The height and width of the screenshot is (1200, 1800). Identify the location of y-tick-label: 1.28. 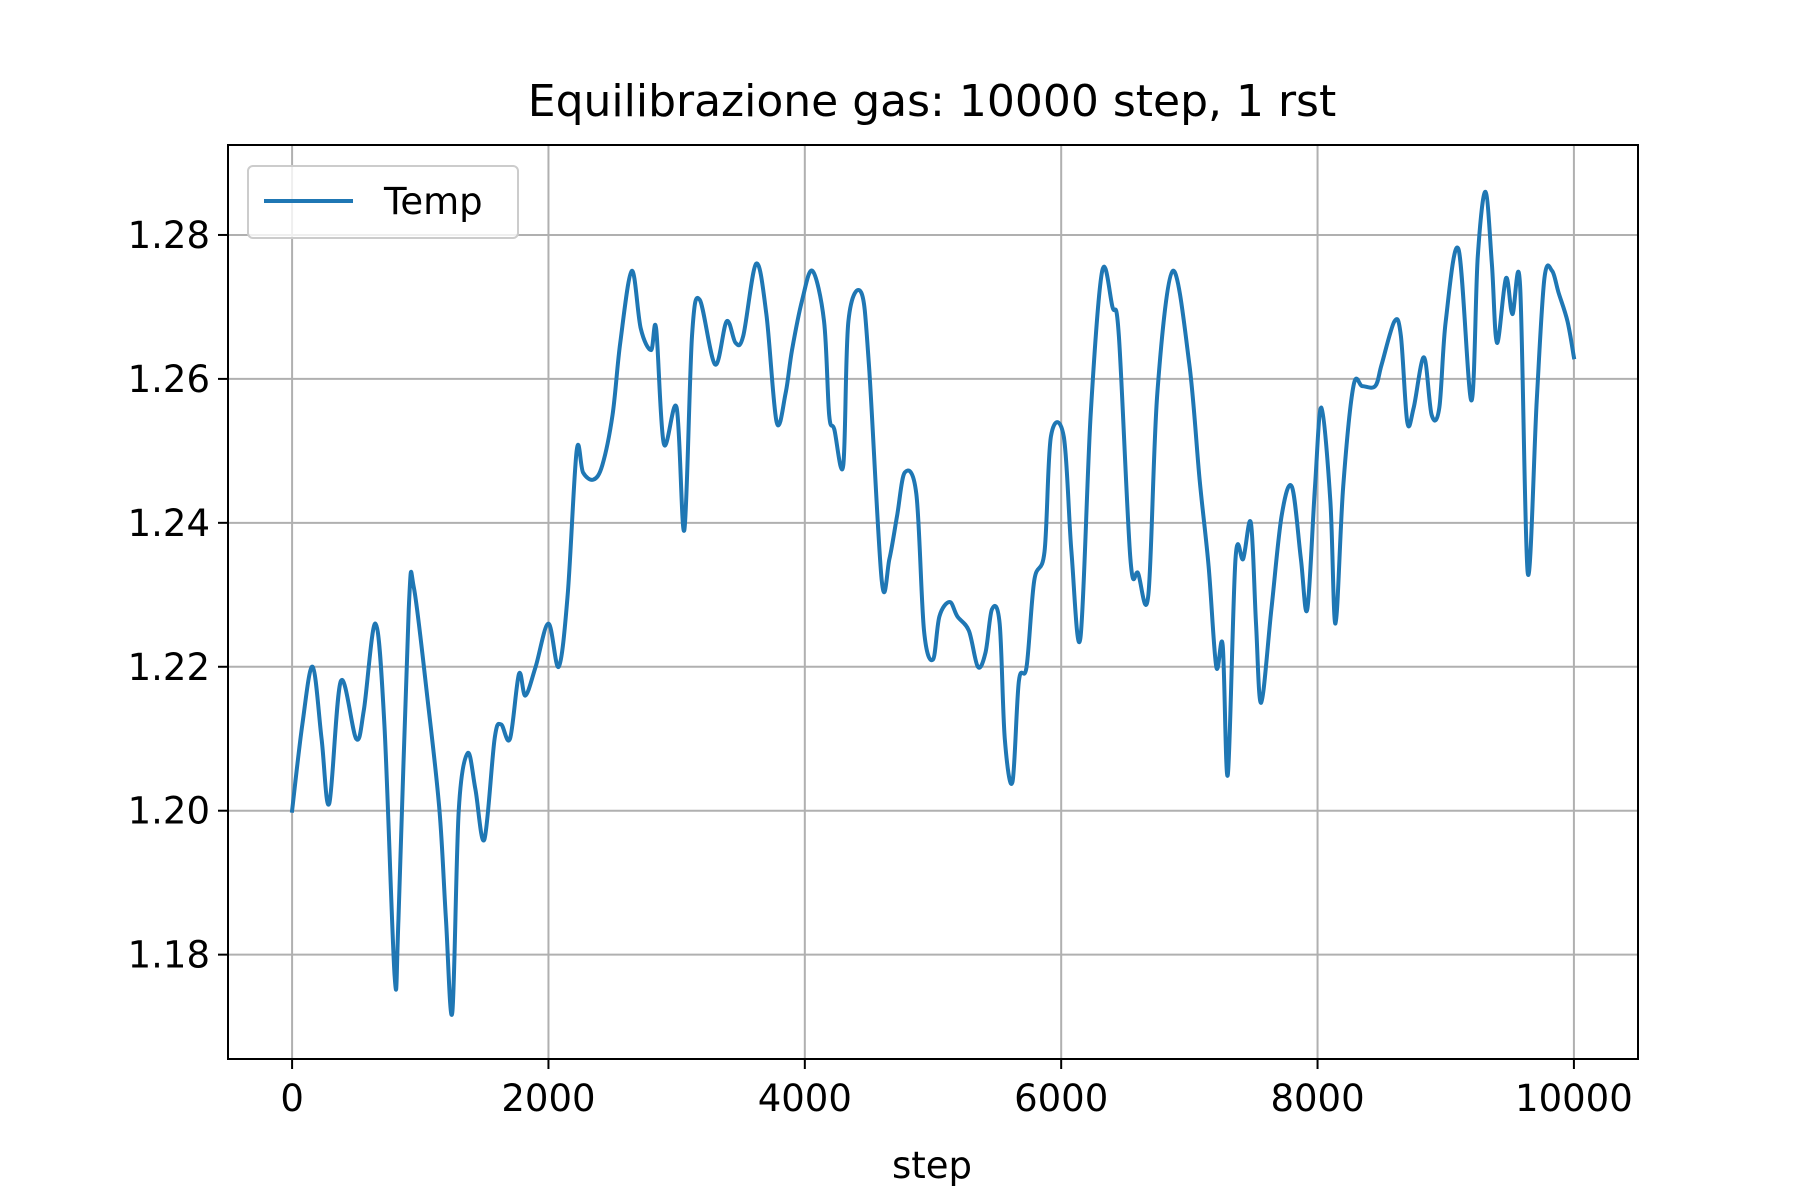
(169, 235).